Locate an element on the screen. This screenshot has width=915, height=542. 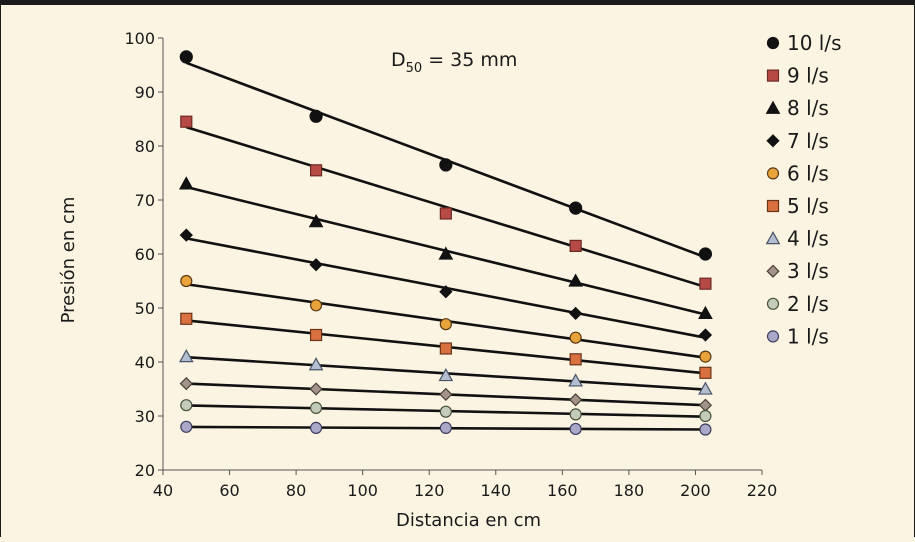
legend-label: 4 l/s is located at coordinates (808, 239).